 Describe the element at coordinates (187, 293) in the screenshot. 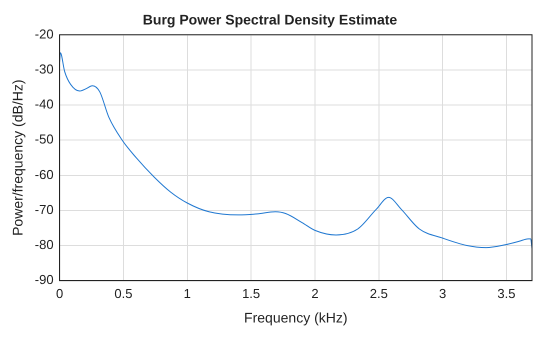

I see `x-tick-label: 1` at that location.